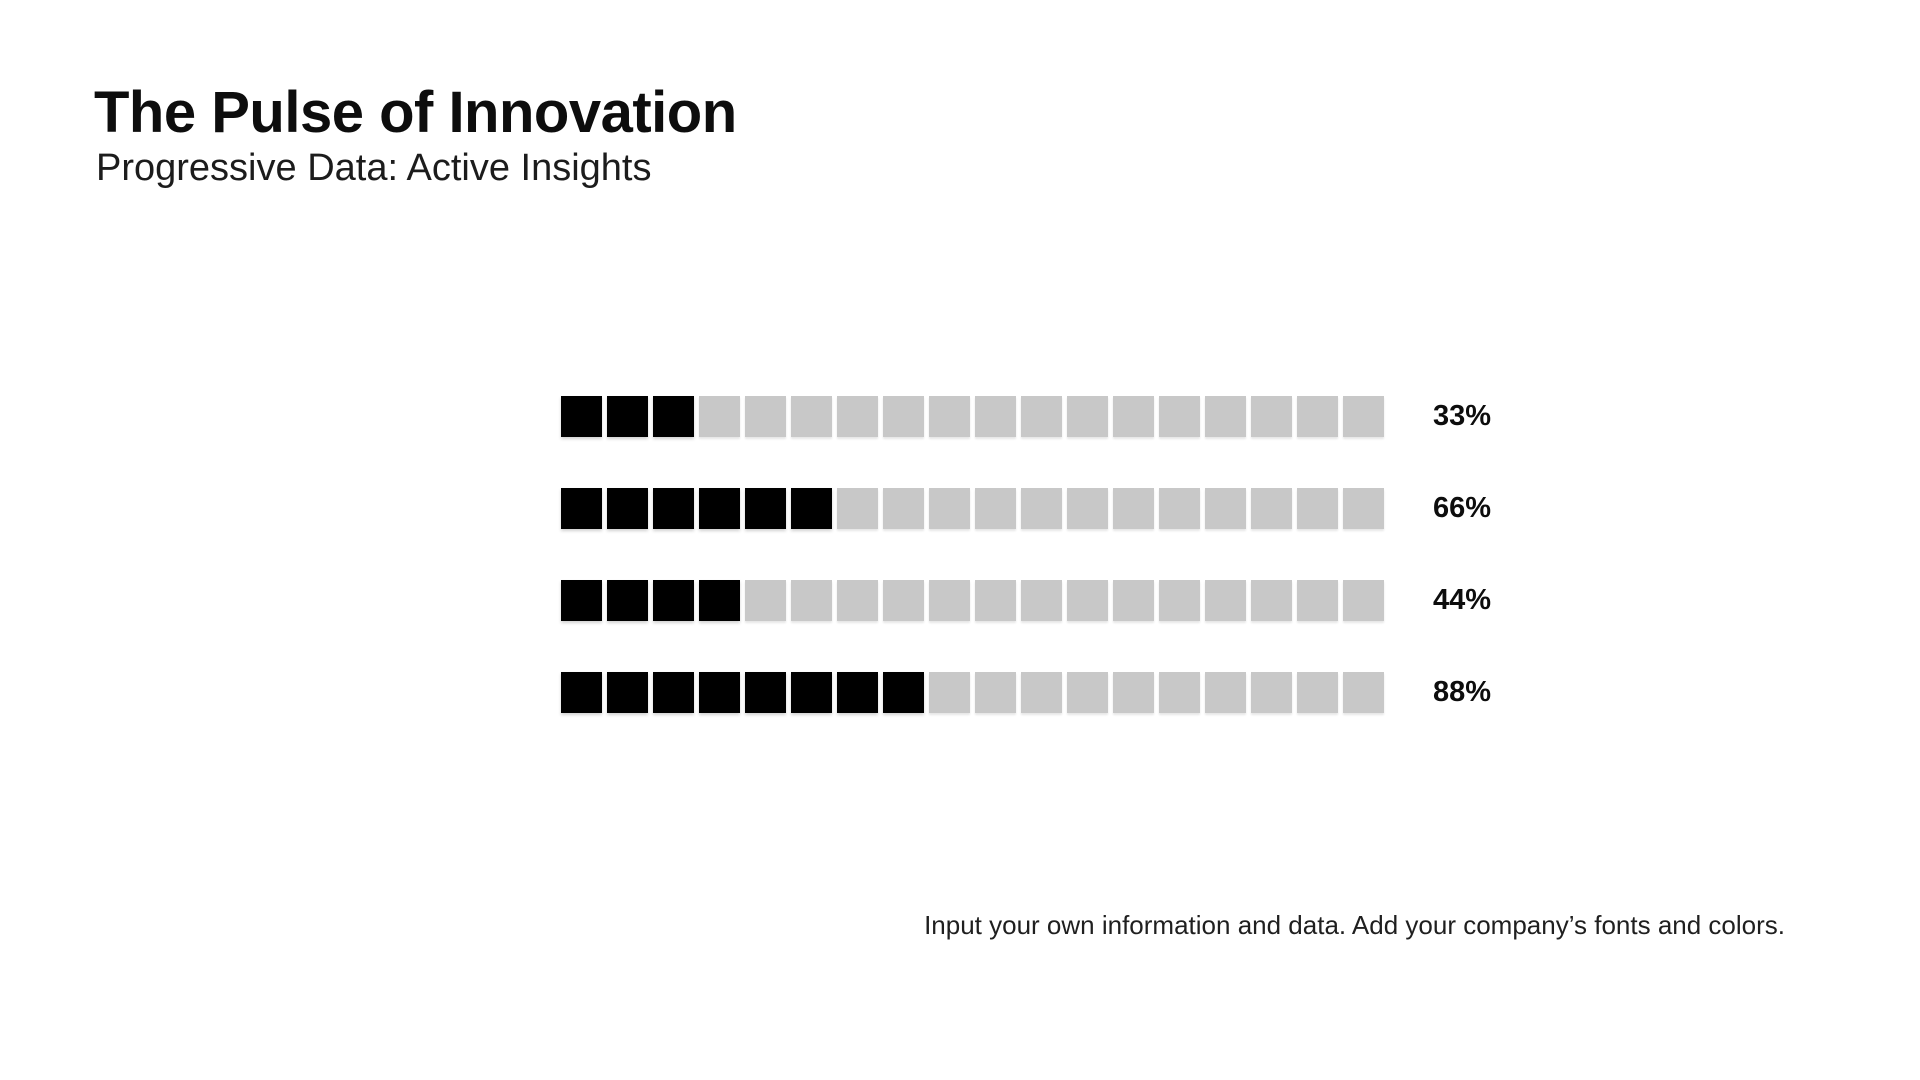  What do you see at coordinates (1462, 600) in the screenshot?
I see `progress-percentage-label: 44%` at bounding box center [1462, 600].